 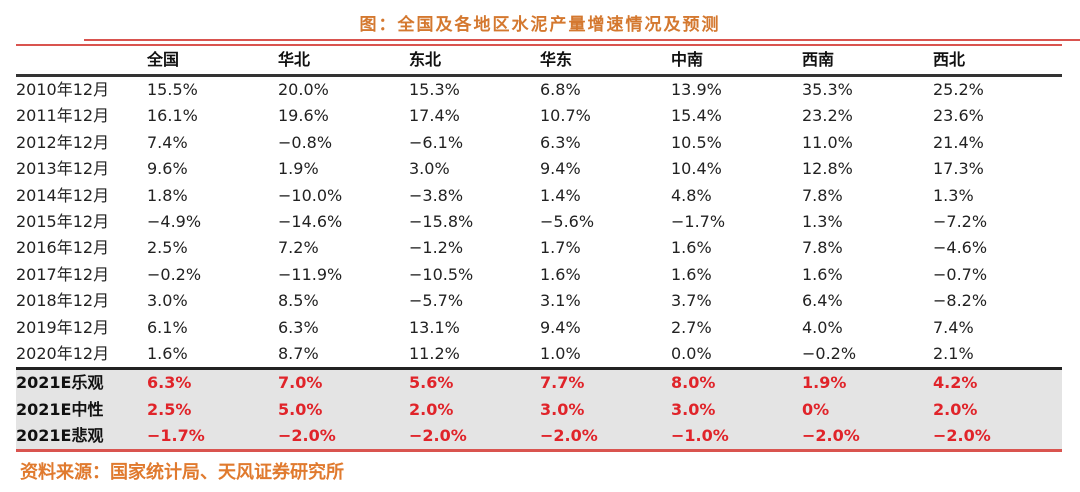 What do you see at coordinates (696, 169) in the screenshot?
I see `table-cell: 10.4%` at bounding box center [696, 169].